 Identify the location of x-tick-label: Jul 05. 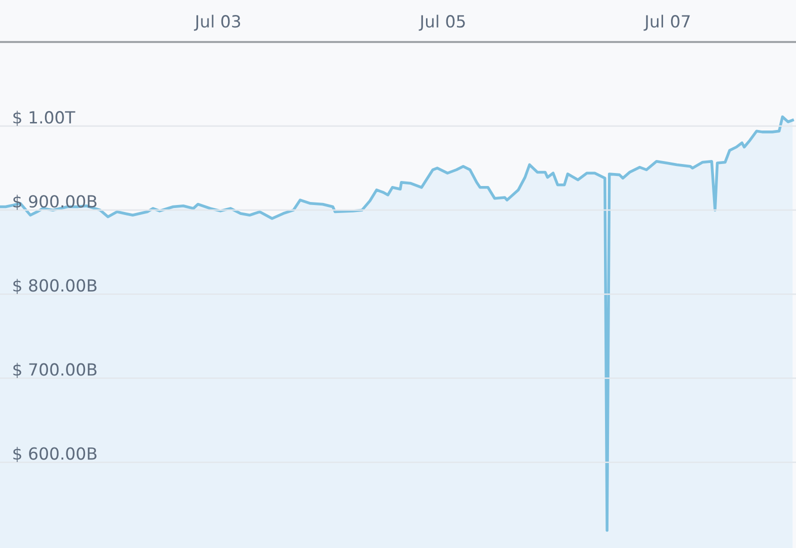
(441, 22).